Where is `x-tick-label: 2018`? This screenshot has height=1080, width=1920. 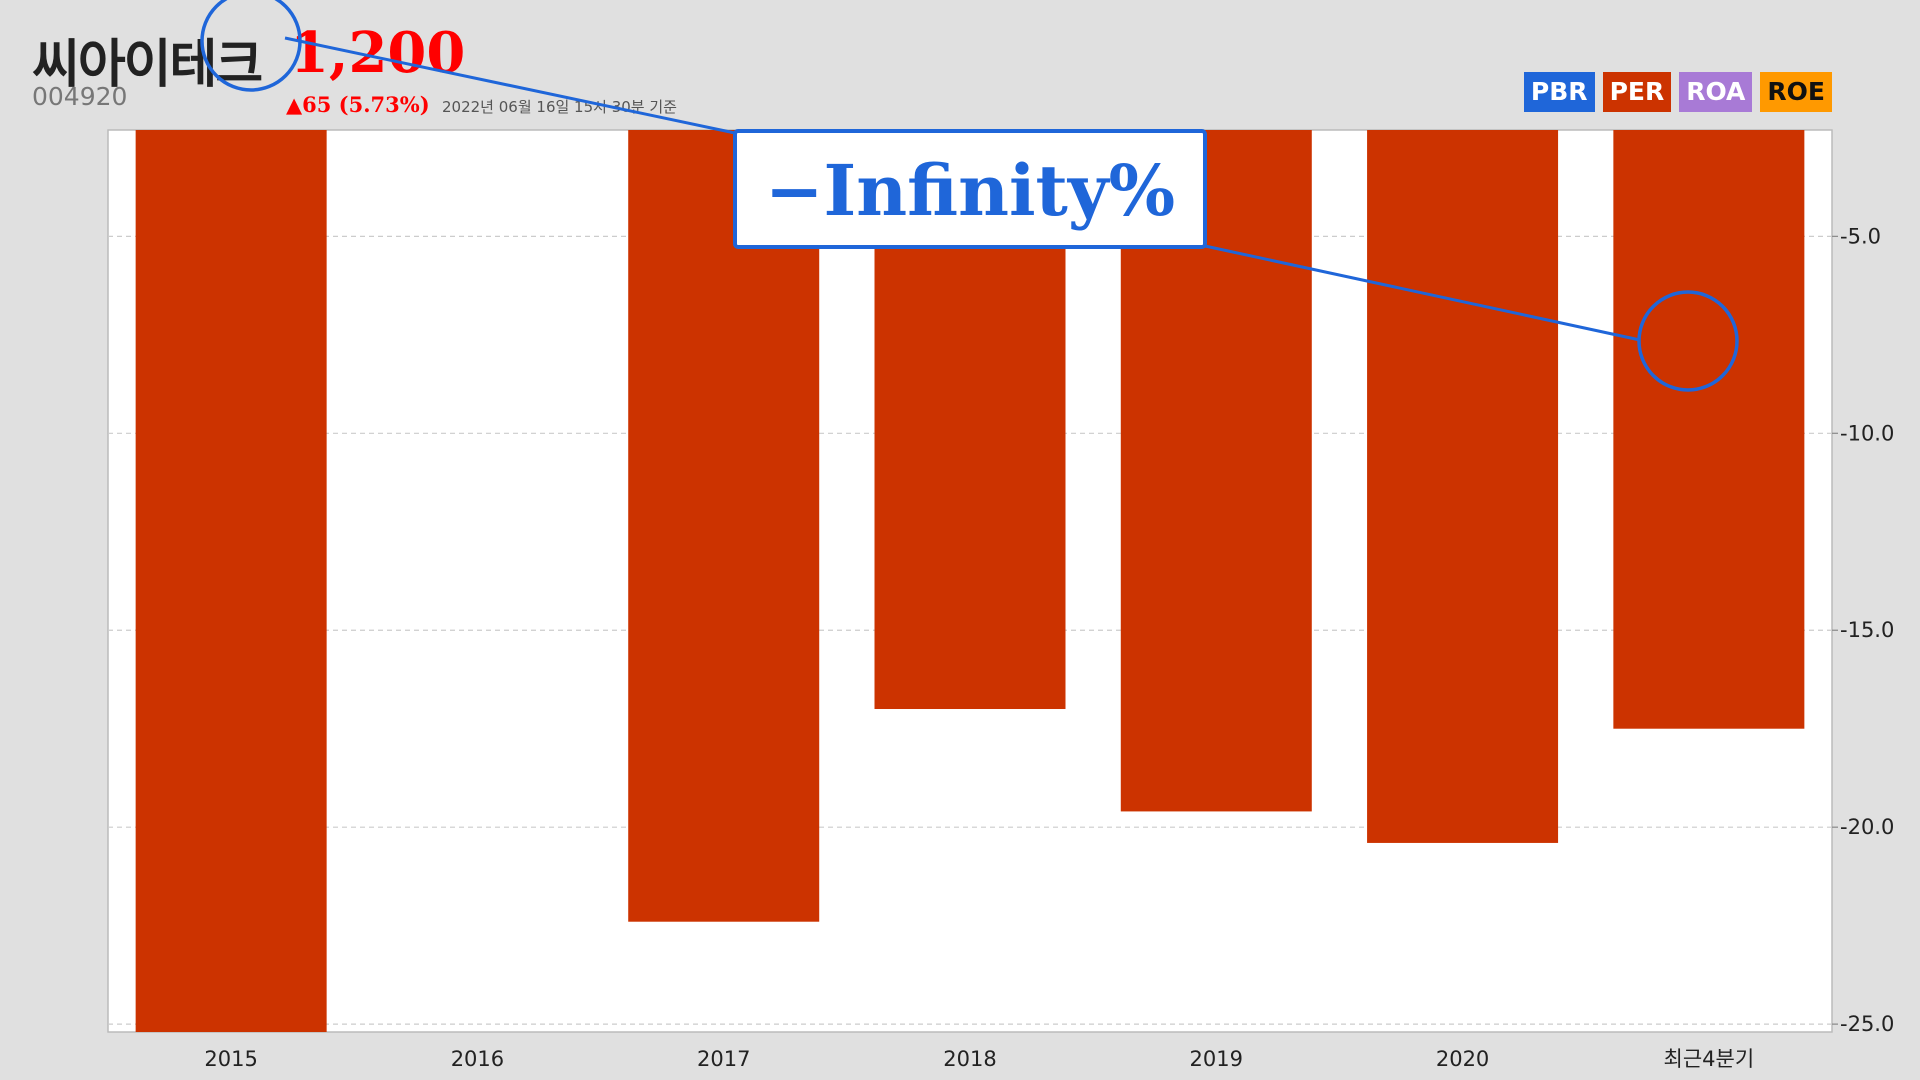
x-tick-label: 2018 is located at coordinates (969, 1059).